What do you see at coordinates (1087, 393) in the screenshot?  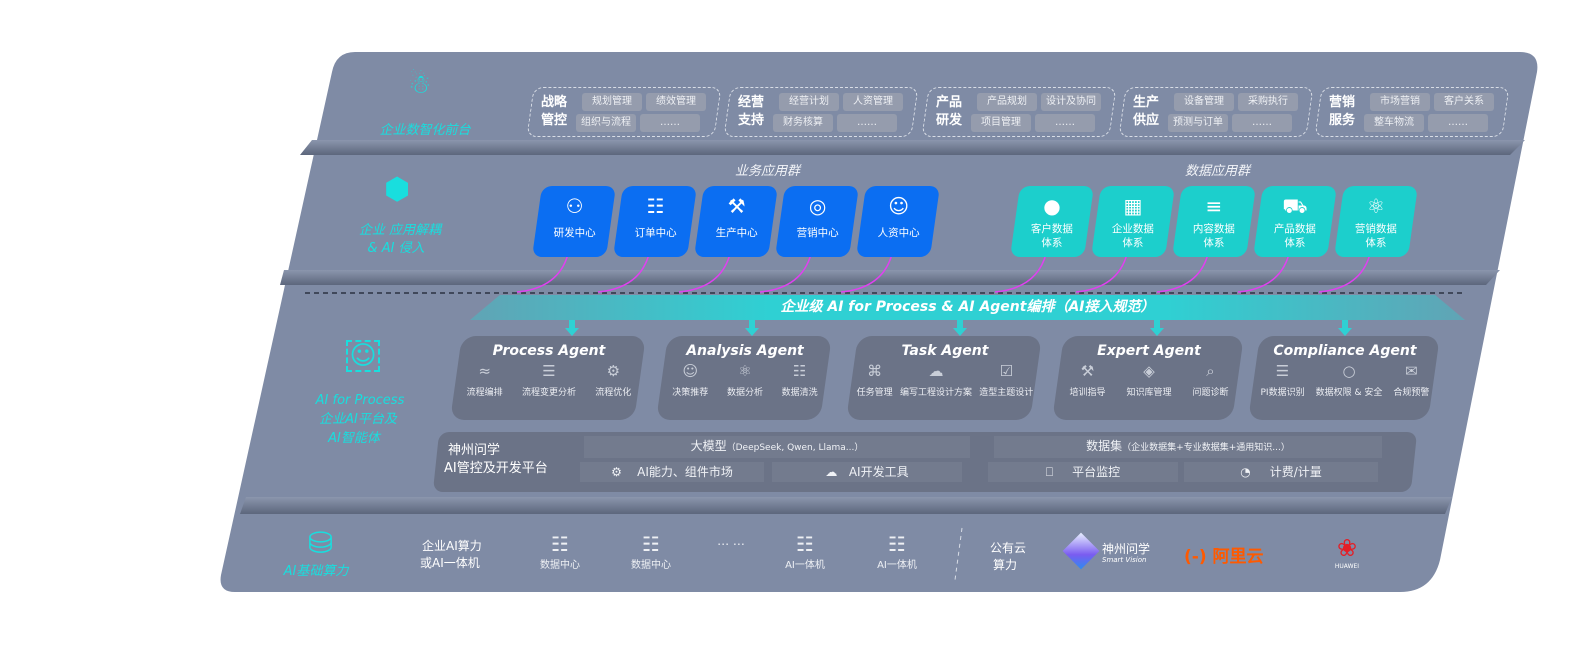 I see `capability-label: 培训指导` at bounding box center [1087, 393].